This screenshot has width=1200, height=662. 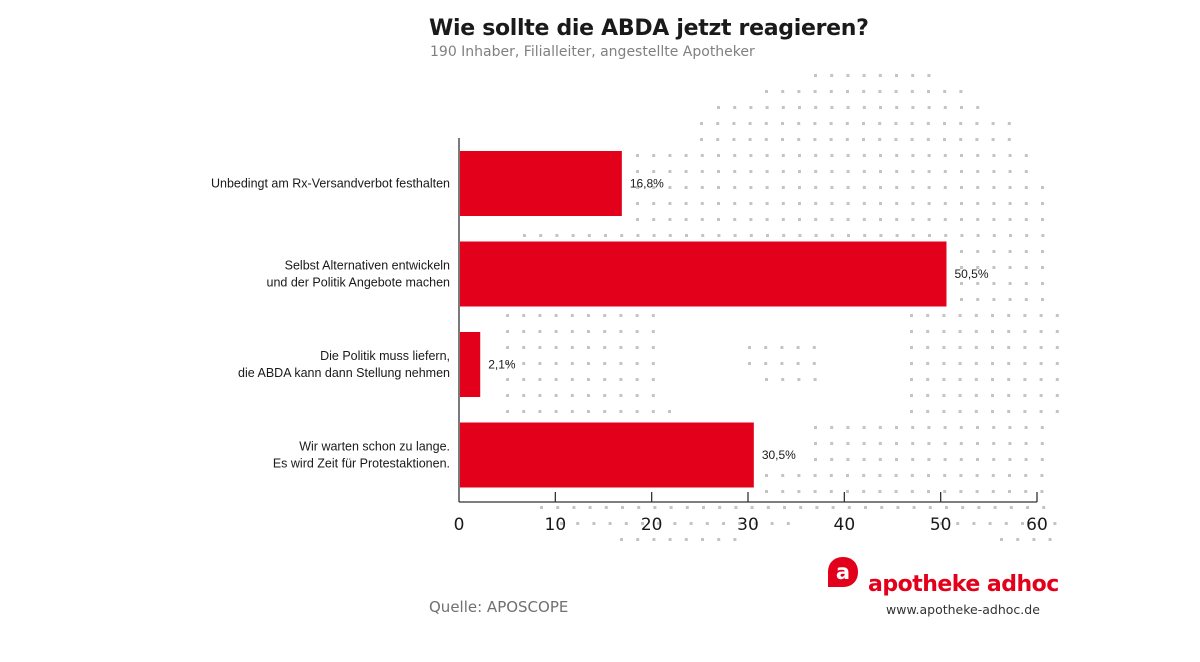 What do you see at coordinates (942, 587) in the screenshot?
I see `brand-block: a apotheke adhoc www.apotheke-adhoc.de` at bounding box center [942, 587].